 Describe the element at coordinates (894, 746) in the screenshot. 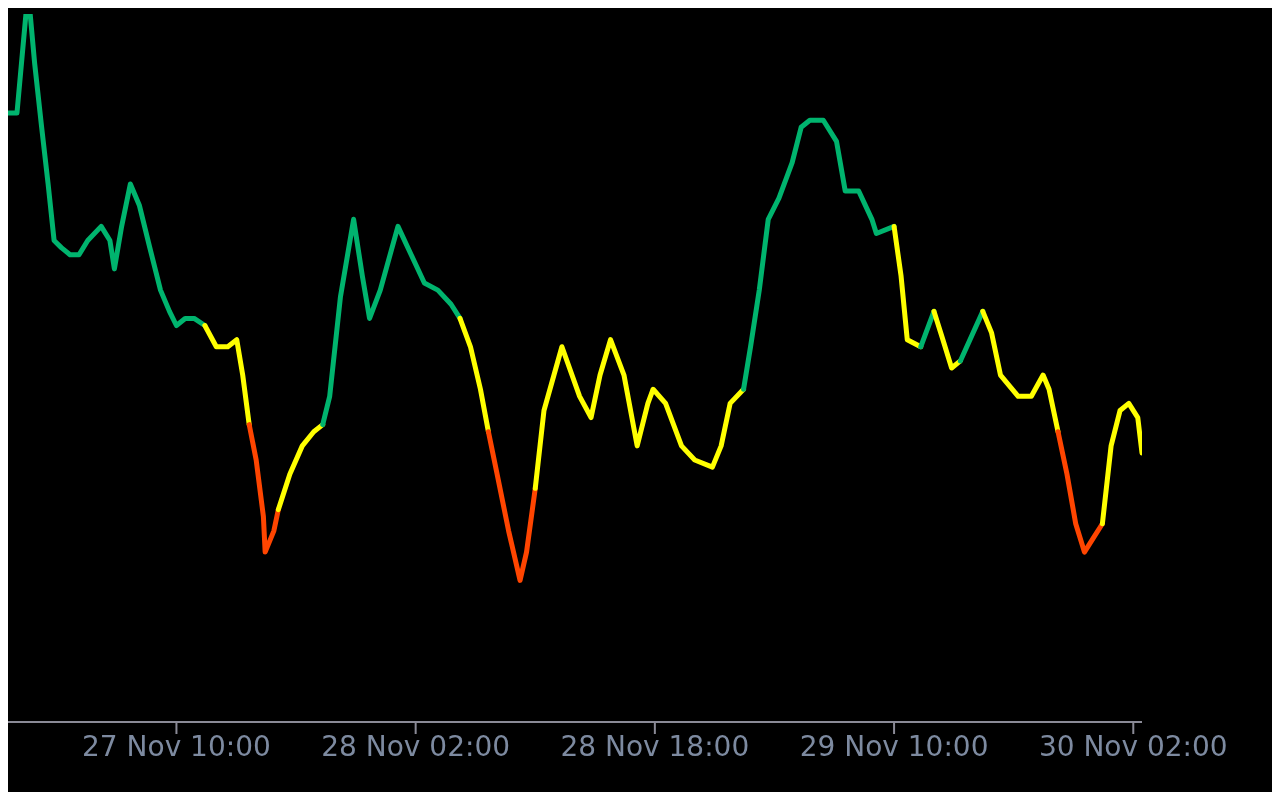

I see `x-tick-label: 29 Nov 10:00` at that location.